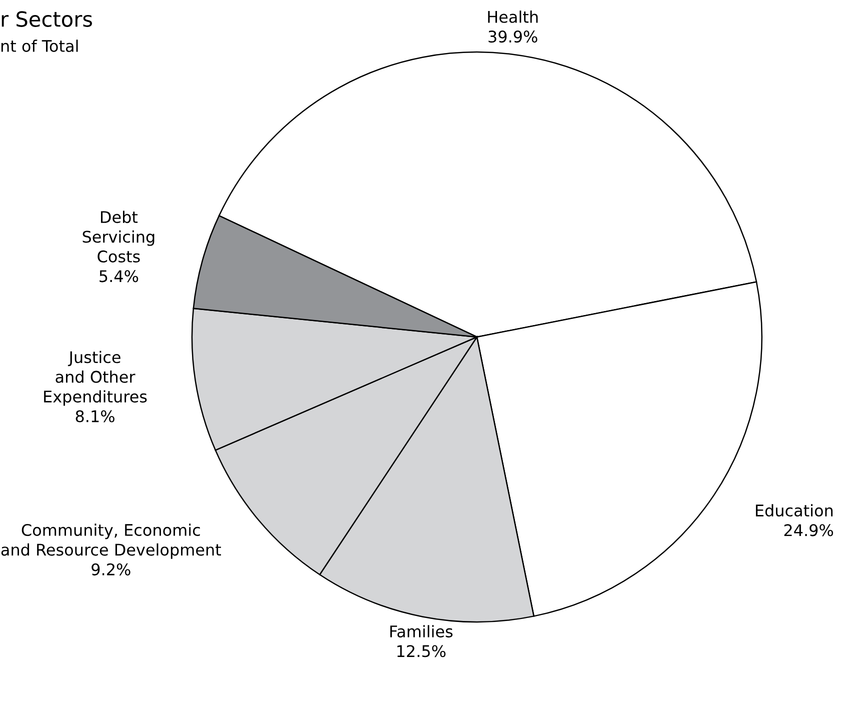 The height and width of the screenshot is (721, 848). What do you see at coordinates (111, 569) in the screenshot?
I see `data-label: 9.2%` at bounding box center [111, 569].